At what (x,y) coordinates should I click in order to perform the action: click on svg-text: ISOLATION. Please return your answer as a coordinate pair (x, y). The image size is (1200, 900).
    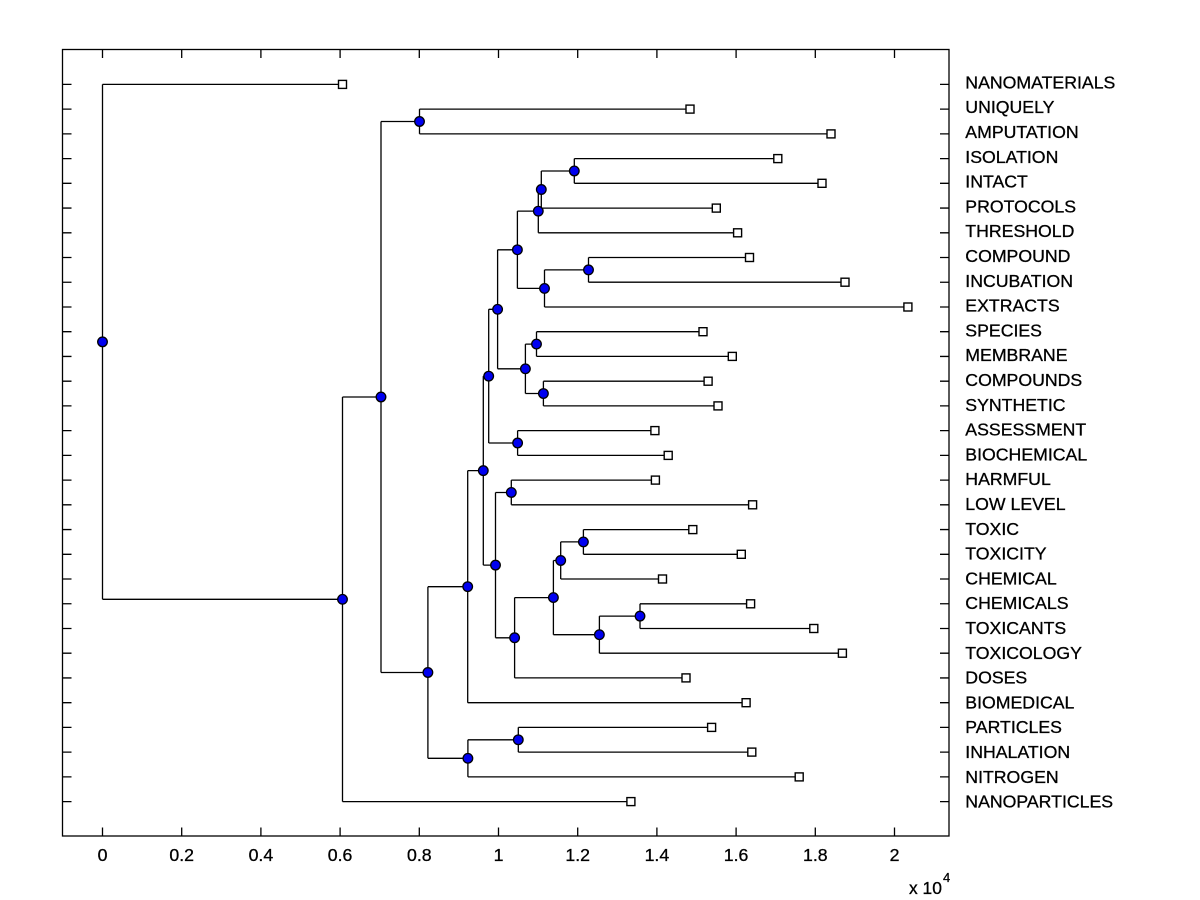
    Looking at the image, I should click on (1011, 157).